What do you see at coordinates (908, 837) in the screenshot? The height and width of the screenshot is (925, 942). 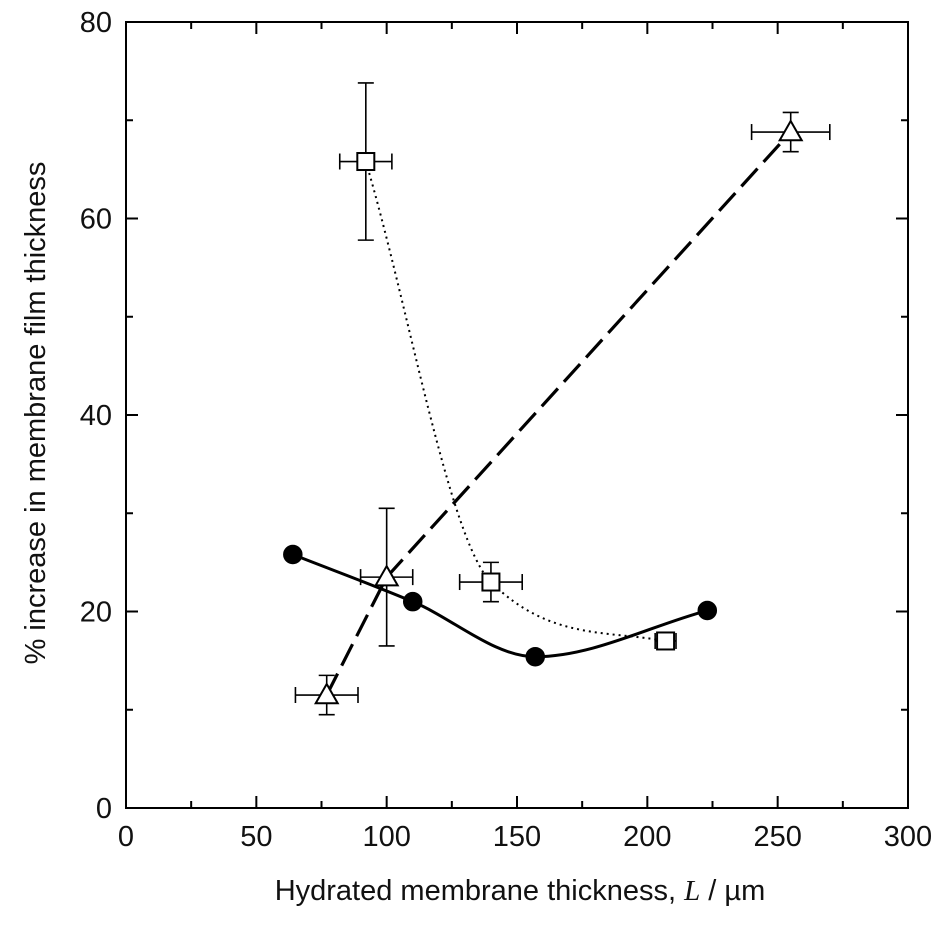 I see `x-tick-label: 300` at bounding box center [908, 837].